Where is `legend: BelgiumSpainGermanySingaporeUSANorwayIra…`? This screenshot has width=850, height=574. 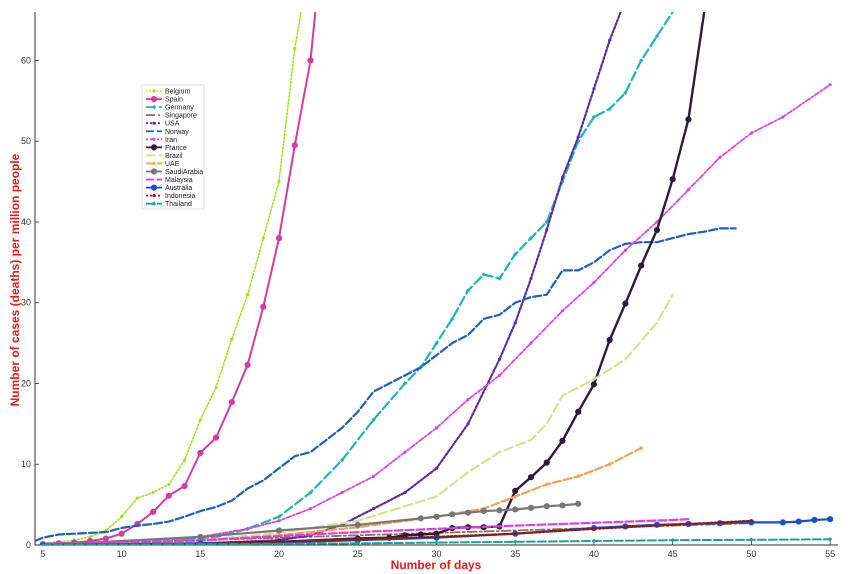
legend: BelgiumSpainGermanySingaporeUSANorwayIra… is located at coordinates (173, 147).